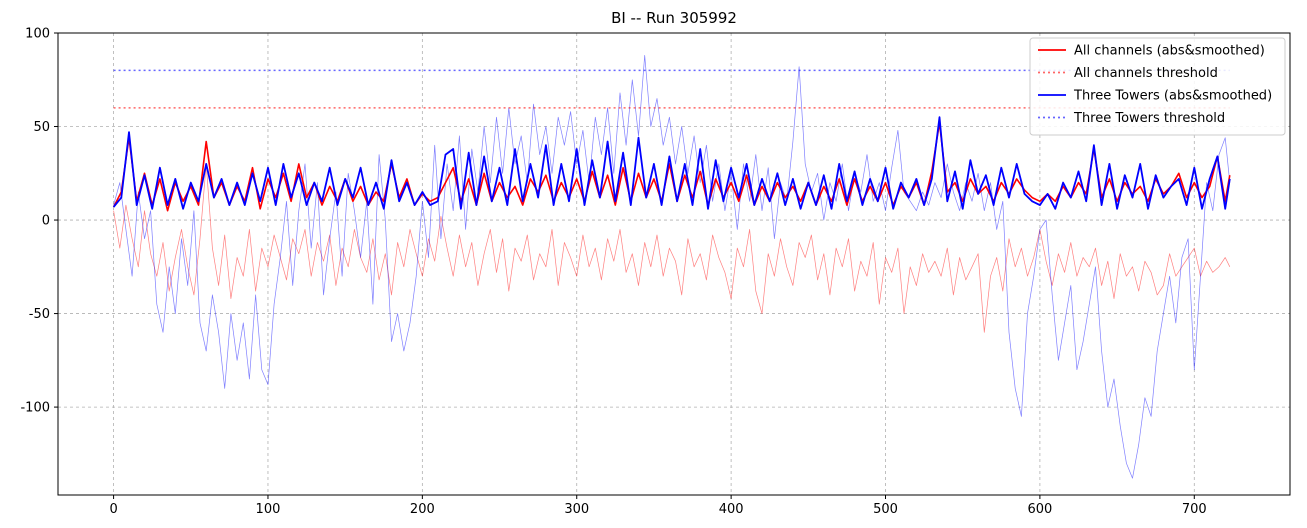 The height and width of the screenshot is (528, 1307). I want to click on chart-title: BI -- Run 305992, so click(674, 18).